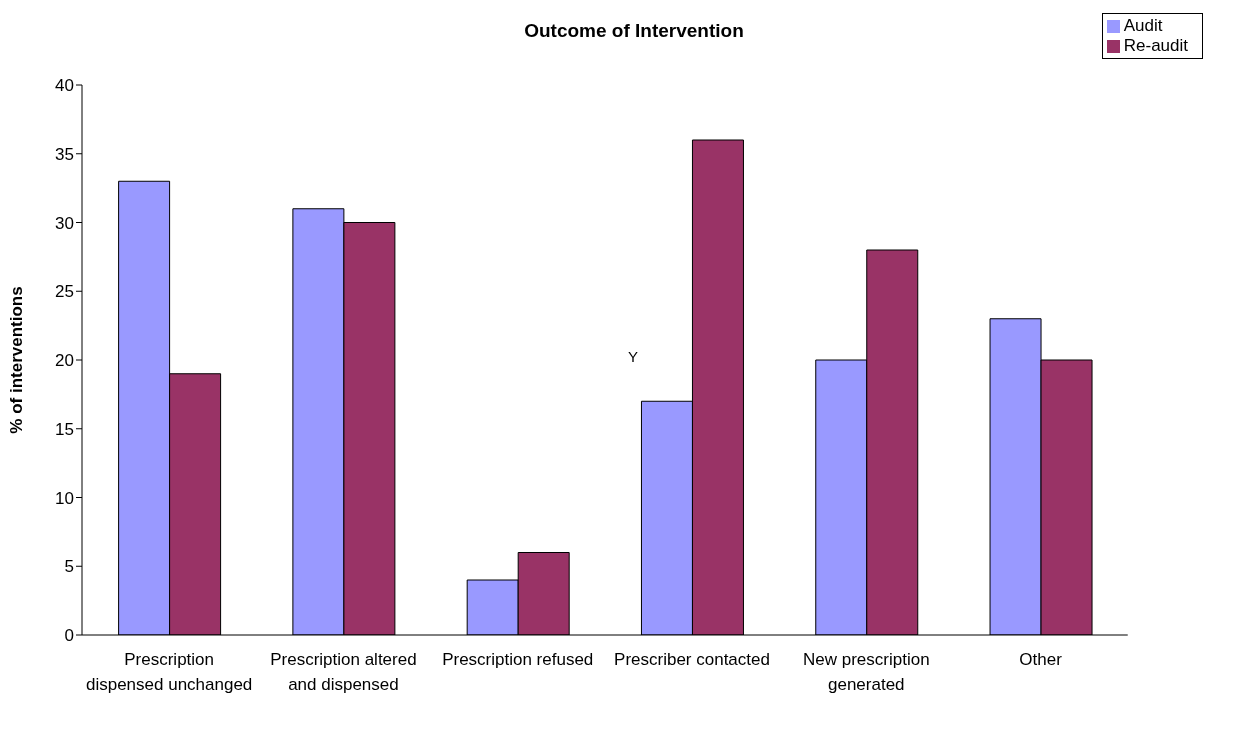 This screenshot has width=1237, height=733. I want to click on x-tick-label: Prescription refused, so click(518, 659).